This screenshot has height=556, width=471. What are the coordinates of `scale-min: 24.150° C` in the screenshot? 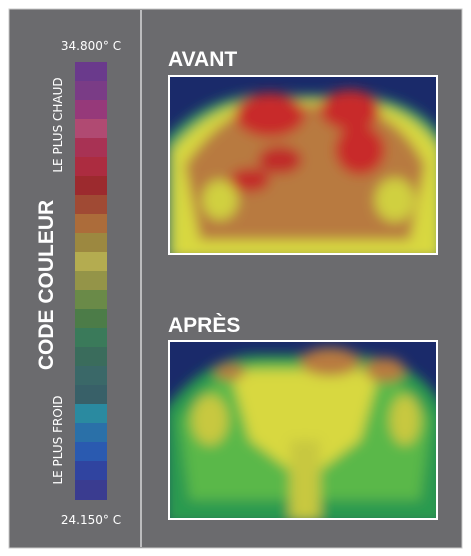 It's located at (91, 520).